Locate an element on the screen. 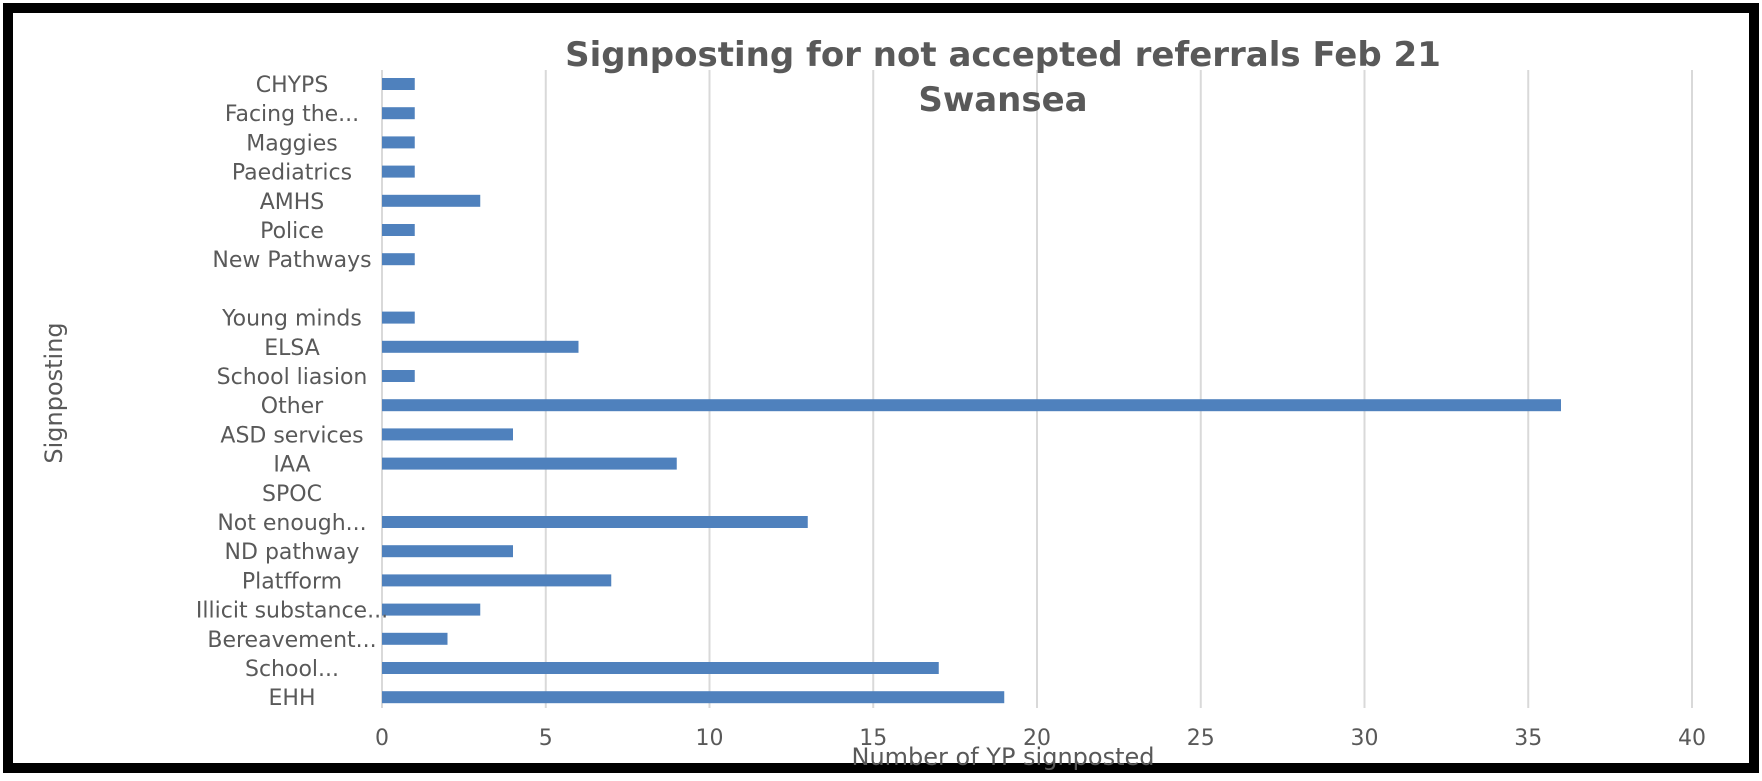  category-label: AMHS is located at coordinates (292, 202).